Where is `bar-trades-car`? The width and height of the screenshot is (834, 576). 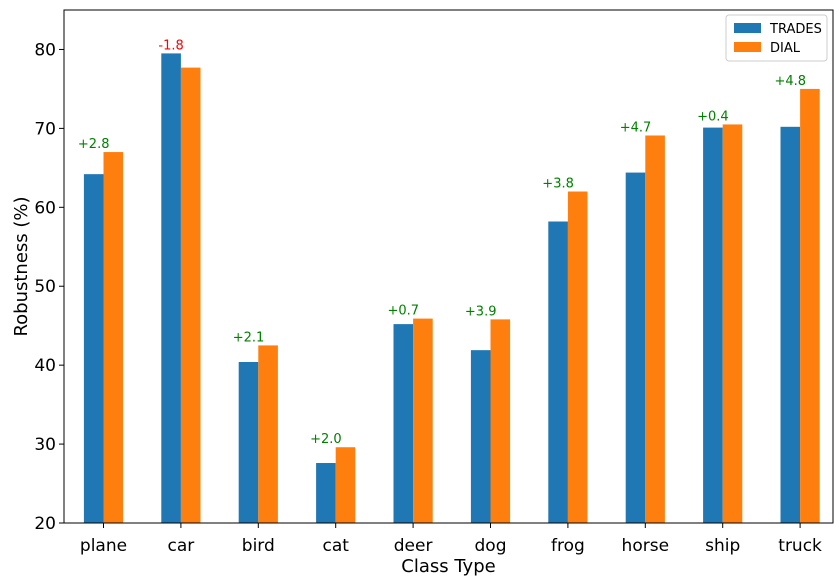
bar-trades-car is located at coordinates (171, 288).